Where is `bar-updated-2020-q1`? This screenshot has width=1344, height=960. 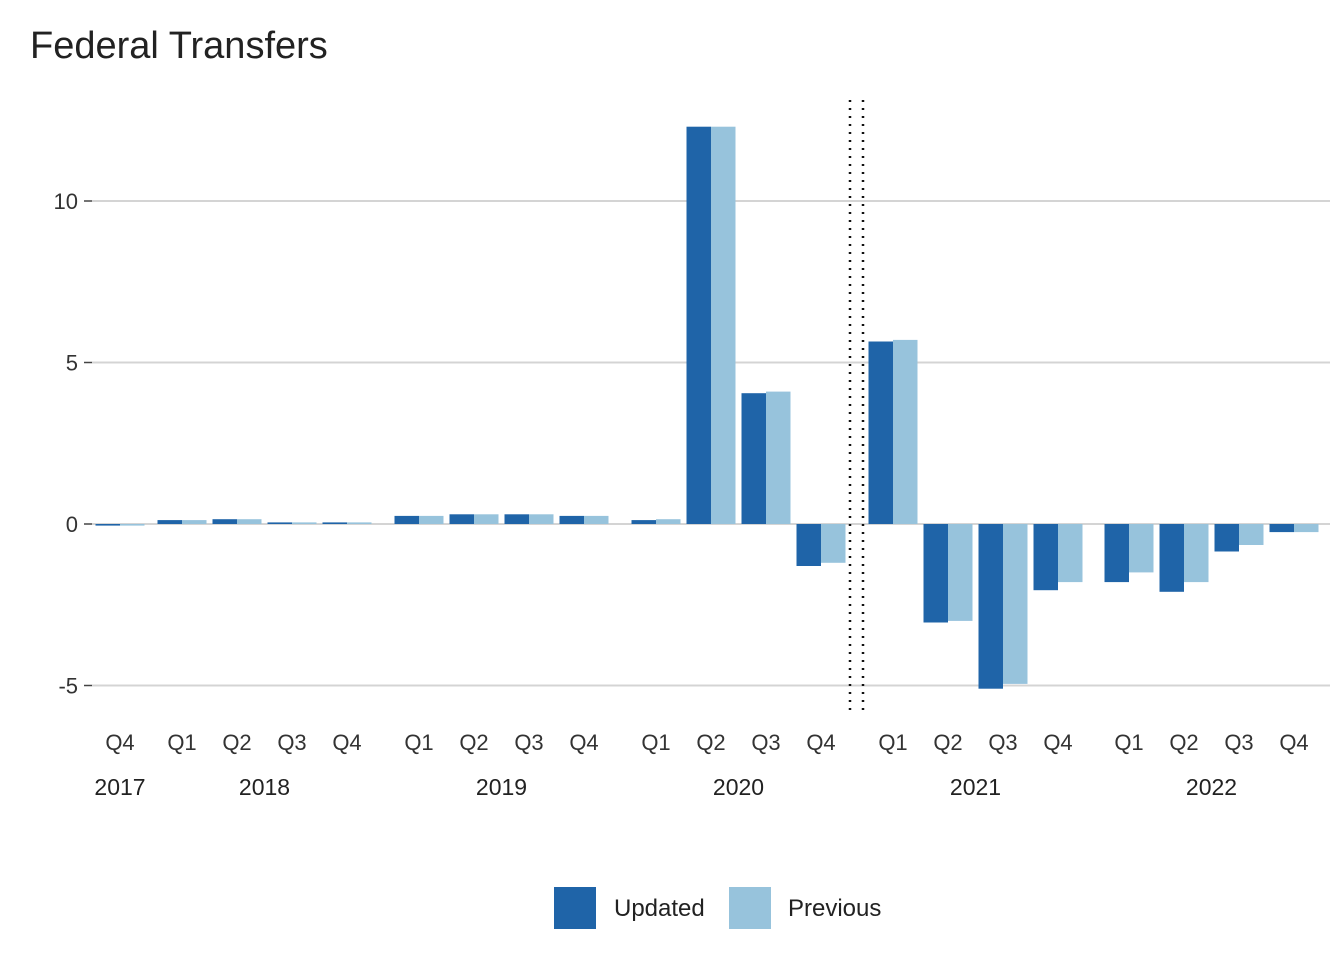
bar-updated-2020-q1 is located at coordinates (643, 522).